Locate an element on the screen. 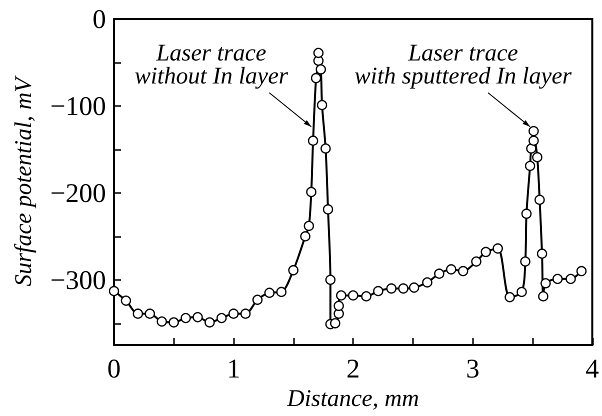 The image size is (602, 416). annotation: Laser trace without In layer is located at coordinates (211, 65).